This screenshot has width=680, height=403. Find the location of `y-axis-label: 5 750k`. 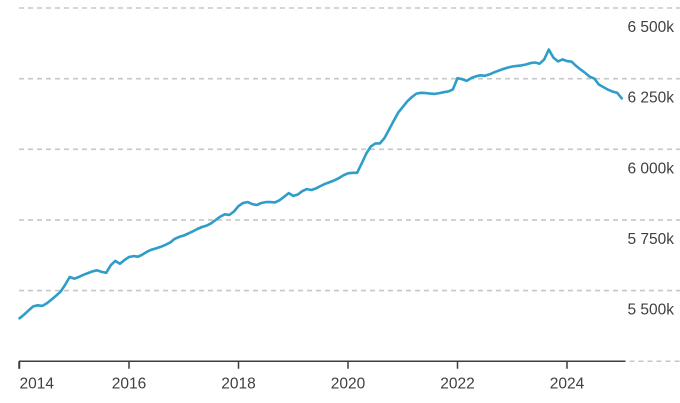

y-axis-label: 5 750k is located at coordinates (650, 239).